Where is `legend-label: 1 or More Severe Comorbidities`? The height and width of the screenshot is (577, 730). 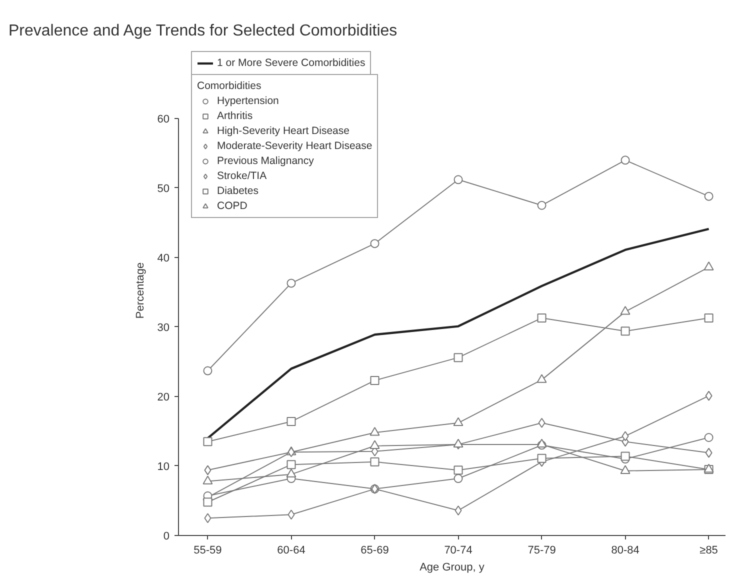 legend-label: 1 or More Severe Comorbidities is located at coordinates (291, 63).